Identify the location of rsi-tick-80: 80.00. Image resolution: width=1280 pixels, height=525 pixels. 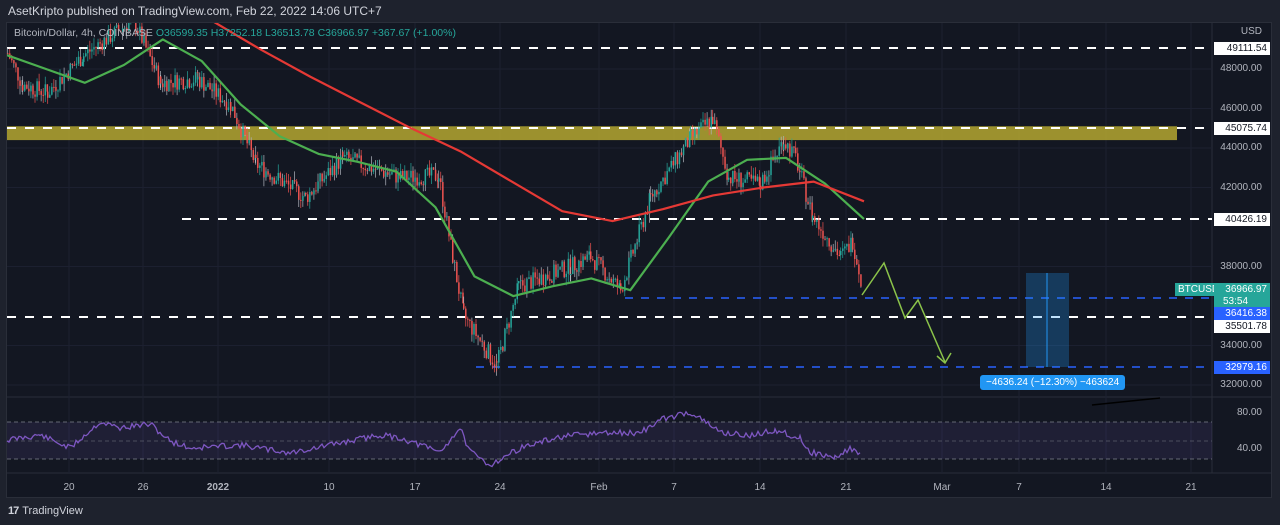
(1249, 412).